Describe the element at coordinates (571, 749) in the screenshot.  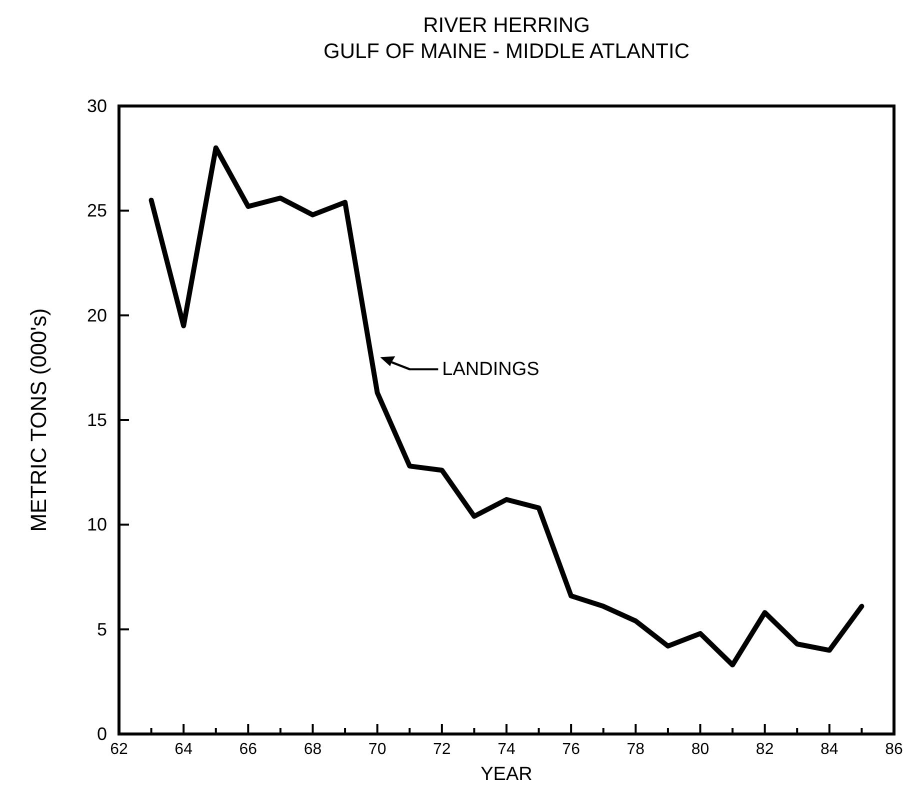
I see `x-tick-label: 76` at that location.